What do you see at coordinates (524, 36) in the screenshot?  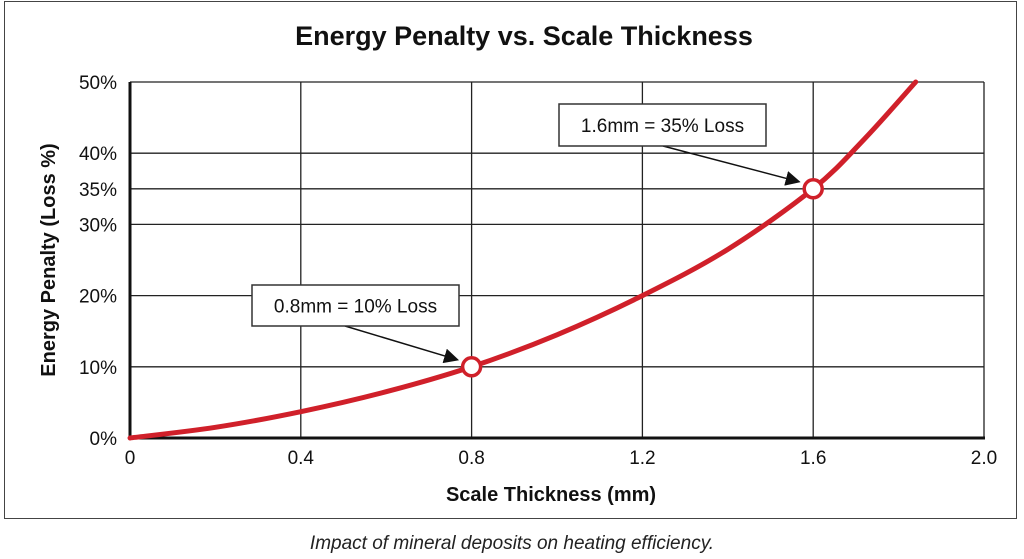 I see `chart-title: Energy Penalty vs. Scale Thickness` at bounding box center [524, 36].